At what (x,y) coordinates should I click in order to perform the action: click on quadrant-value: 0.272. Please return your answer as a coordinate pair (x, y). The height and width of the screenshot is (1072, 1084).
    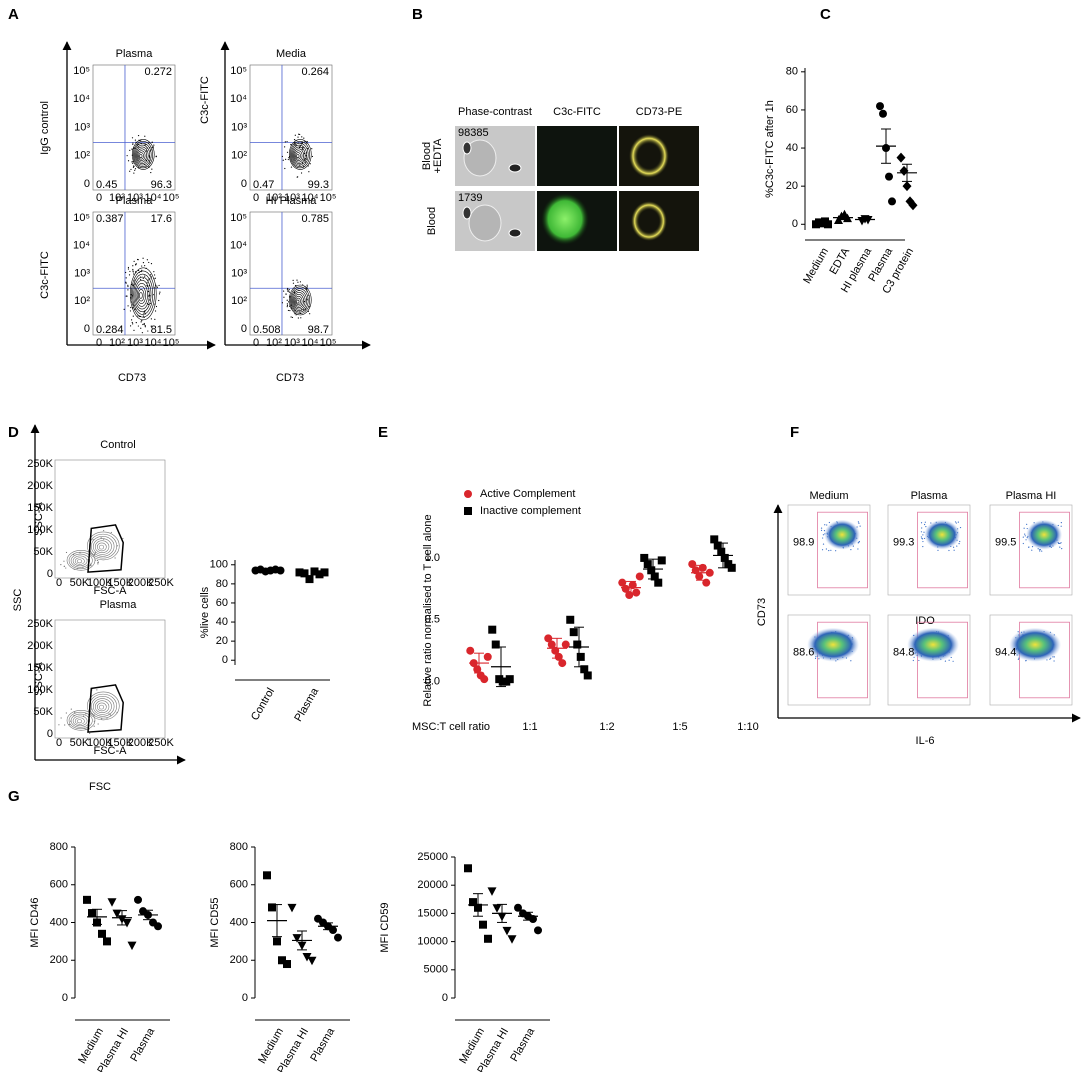
    Looking at the image, I should click on (158, 72).